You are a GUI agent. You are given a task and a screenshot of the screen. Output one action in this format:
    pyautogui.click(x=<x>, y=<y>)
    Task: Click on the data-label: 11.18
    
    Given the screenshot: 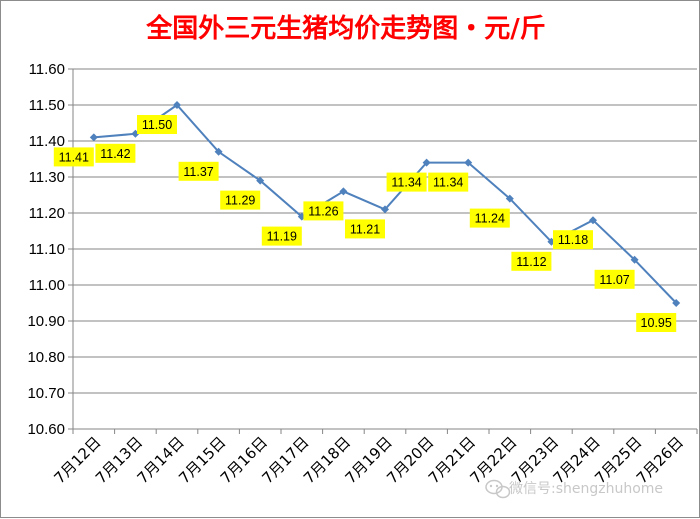 What is the action you would take?
    pyautogui.click(x=573, y=240)
    